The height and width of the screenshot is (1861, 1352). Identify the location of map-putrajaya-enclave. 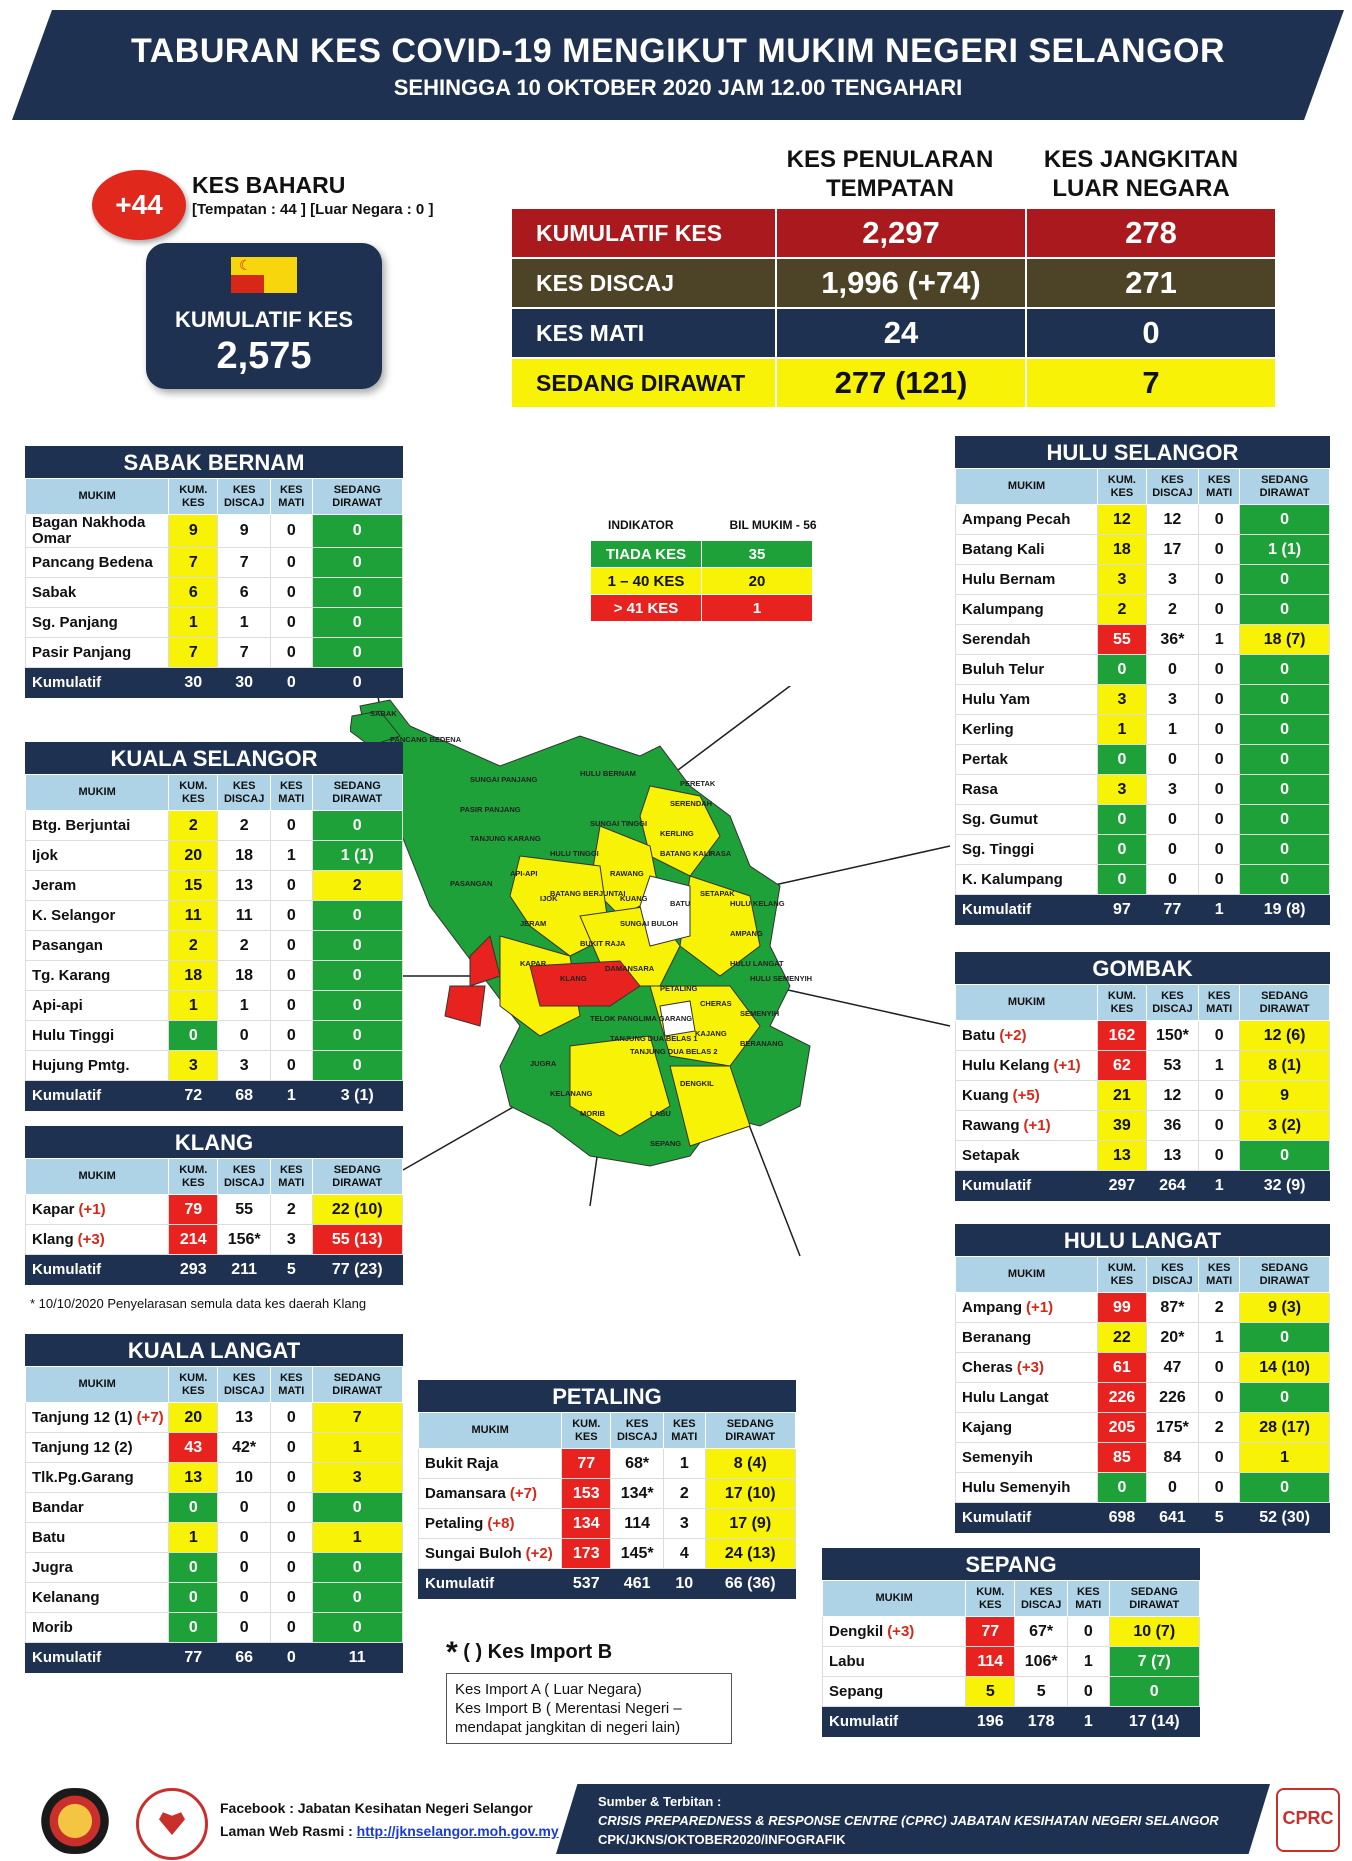
(677, 1018).